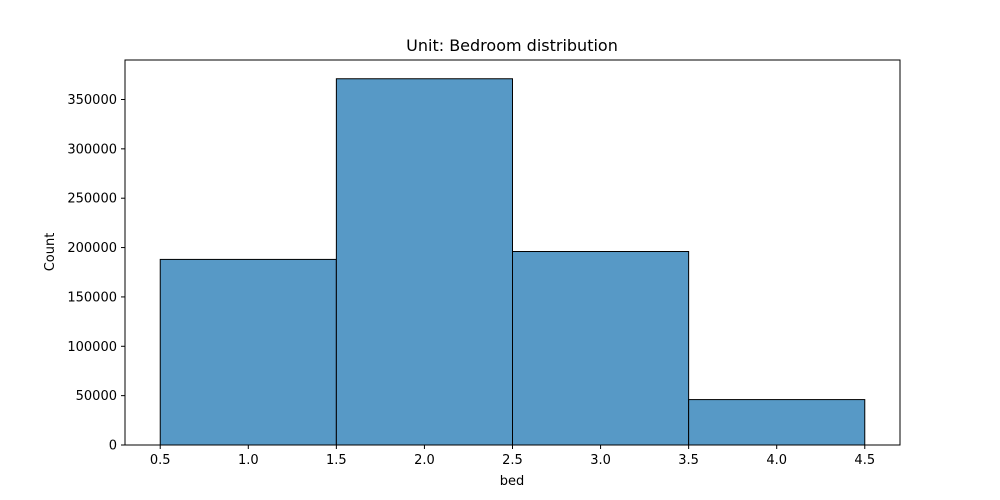 This screenshot has height=500, width=1000. What do you see at coordinates (424, 460) in the screenshot?
I see `x-tick-label: 2.0` at bounding box center [424, 460].